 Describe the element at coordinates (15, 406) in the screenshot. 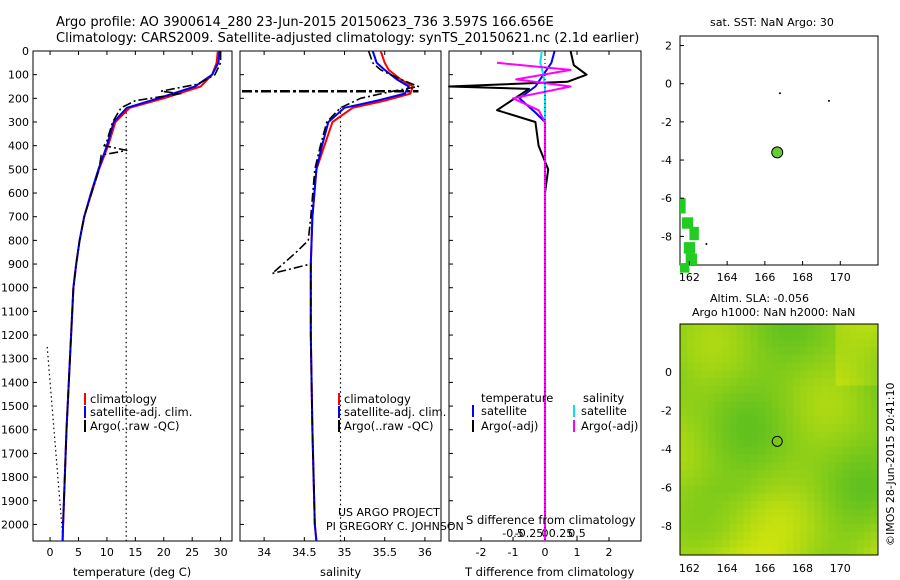

I see `depth-tick-label: 1500` at that location.